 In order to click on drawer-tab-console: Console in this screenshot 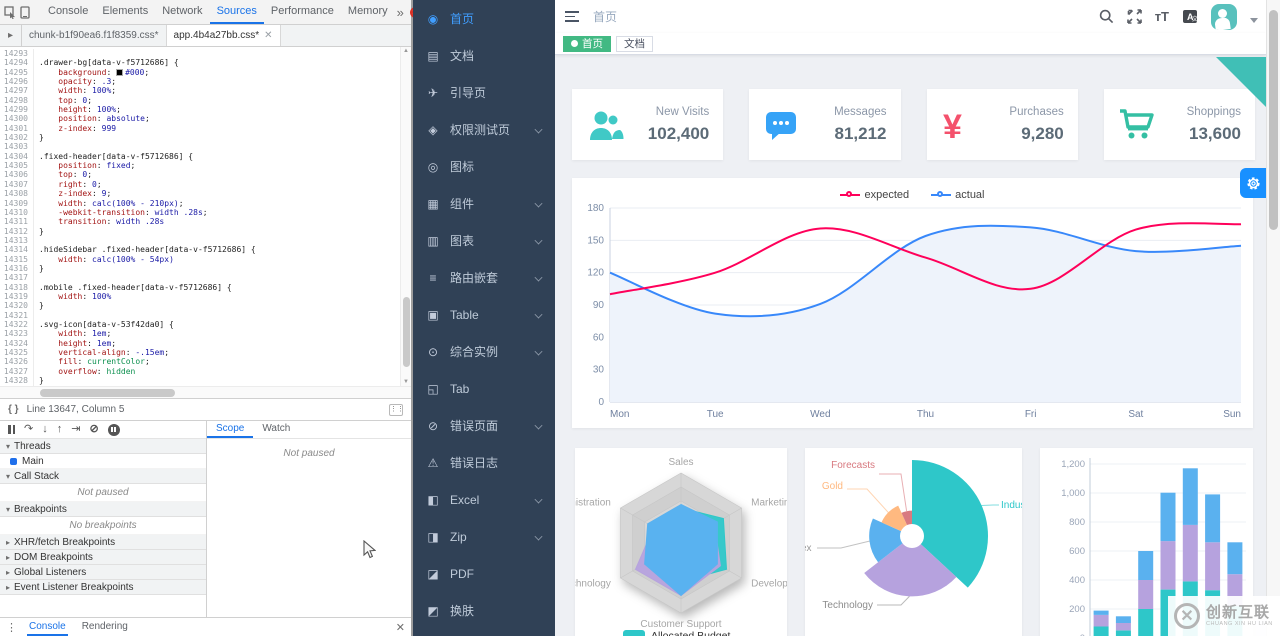, I will do `click(47, 627)`.